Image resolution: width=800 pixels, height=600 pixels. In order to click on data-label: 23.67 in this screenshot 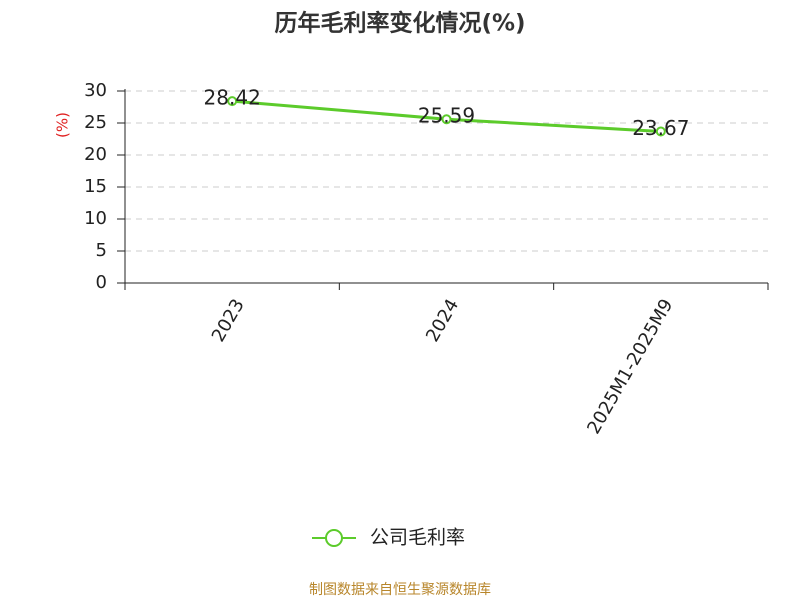, I will do `click(660, 128)`.